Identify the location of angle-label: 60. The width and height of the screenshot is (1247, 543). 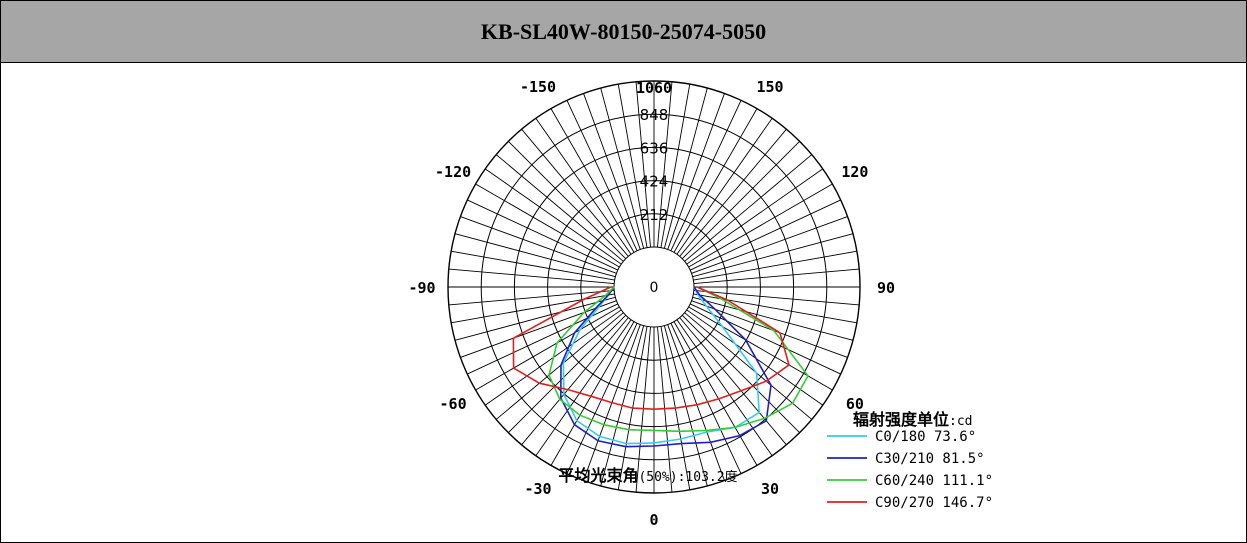
(855, 404).